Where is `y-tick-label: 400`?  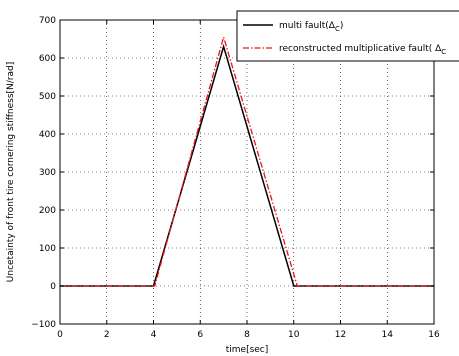 y-tick-label: 400 is located at coordinates (47, 135).